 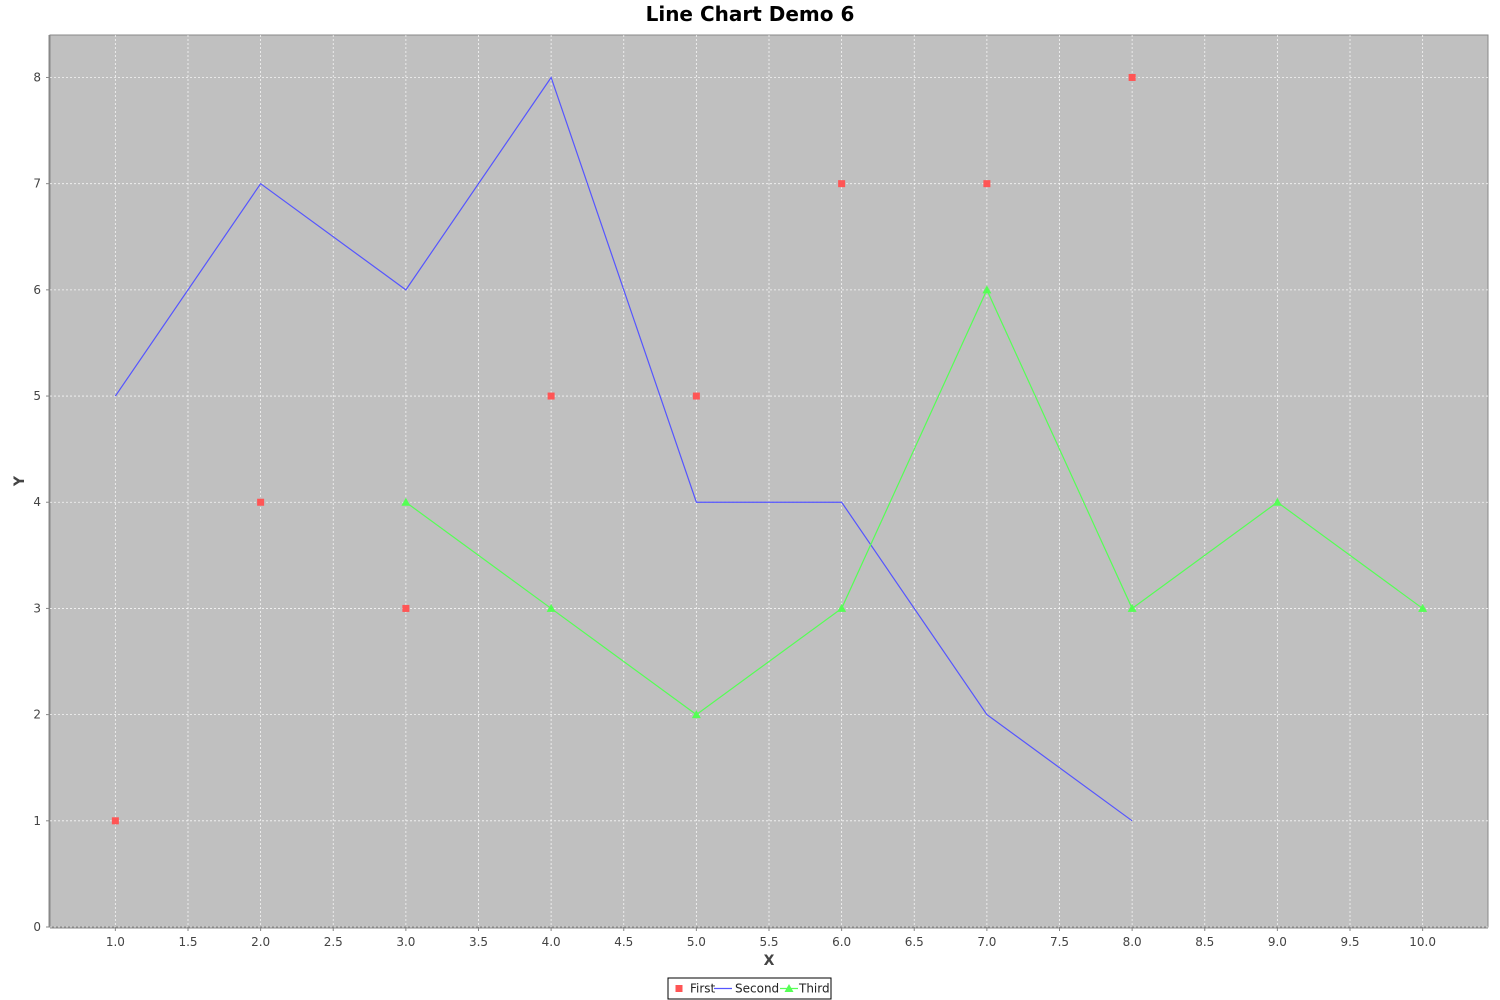 I want to click on y-tick-label: 4, so click(x=37, y=502).